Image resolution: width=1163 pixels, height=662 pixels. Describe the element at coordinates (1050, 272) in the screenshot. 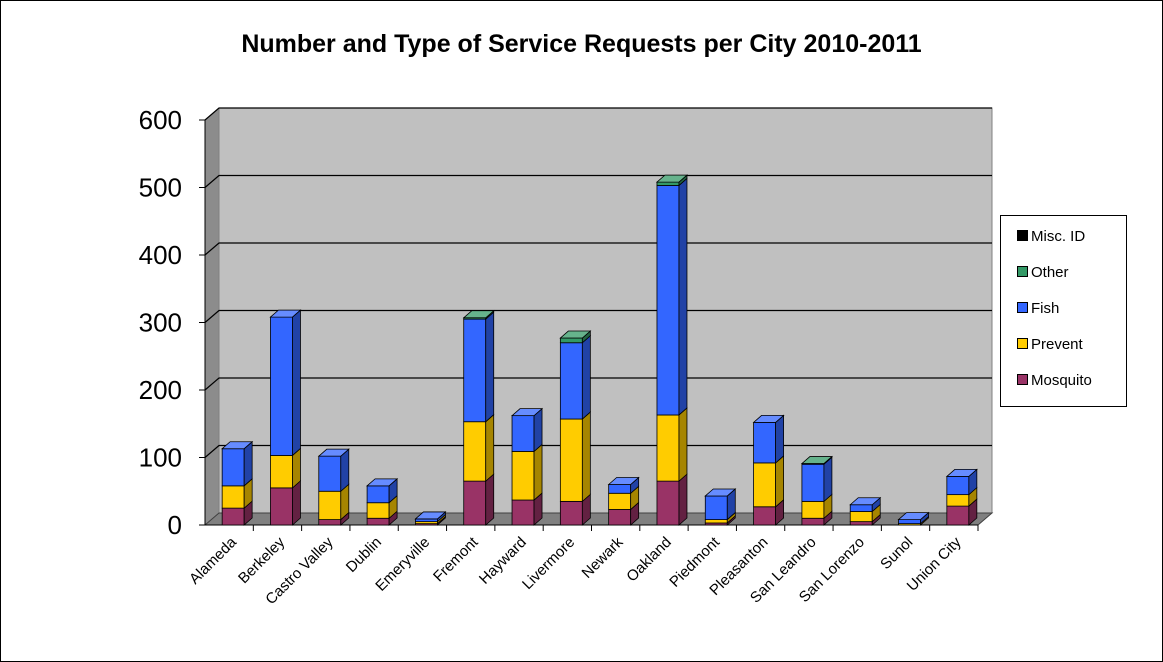

I see `legend-label: Other` at that location.